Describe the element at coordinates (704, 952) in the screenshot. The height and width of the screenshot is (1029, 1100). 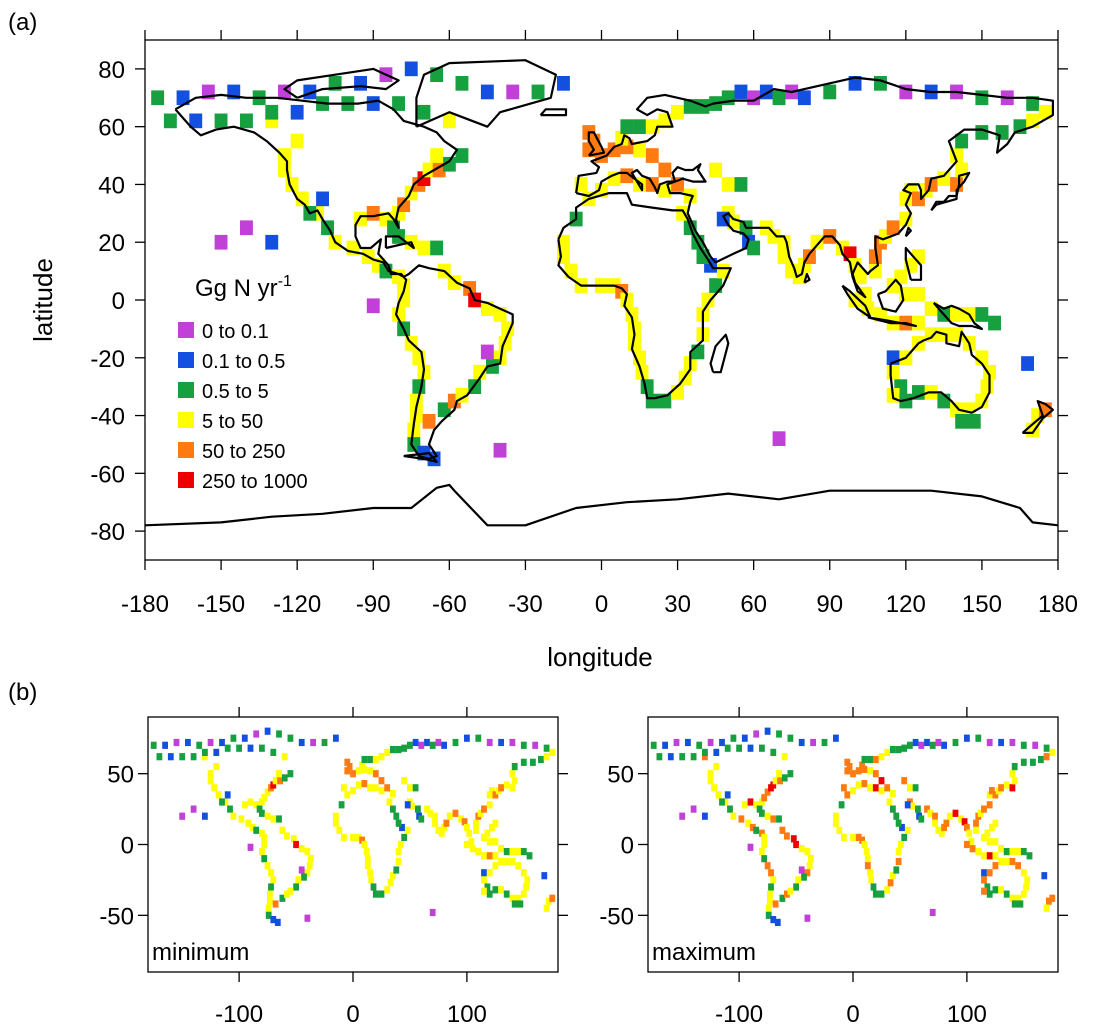
I see `maximum-label: maximum` at that location.